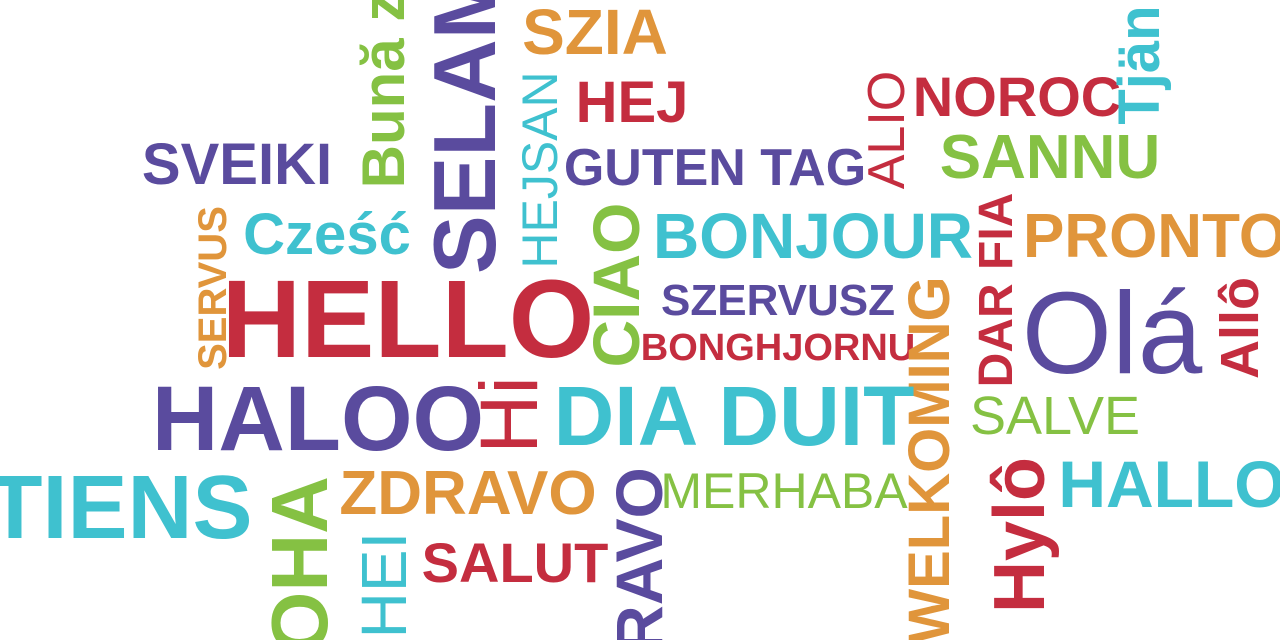 Image resolution: width=1280 pixels, height=640 pixels. I want to click on word-buna-ziua: Bună z, so click(383, 94).